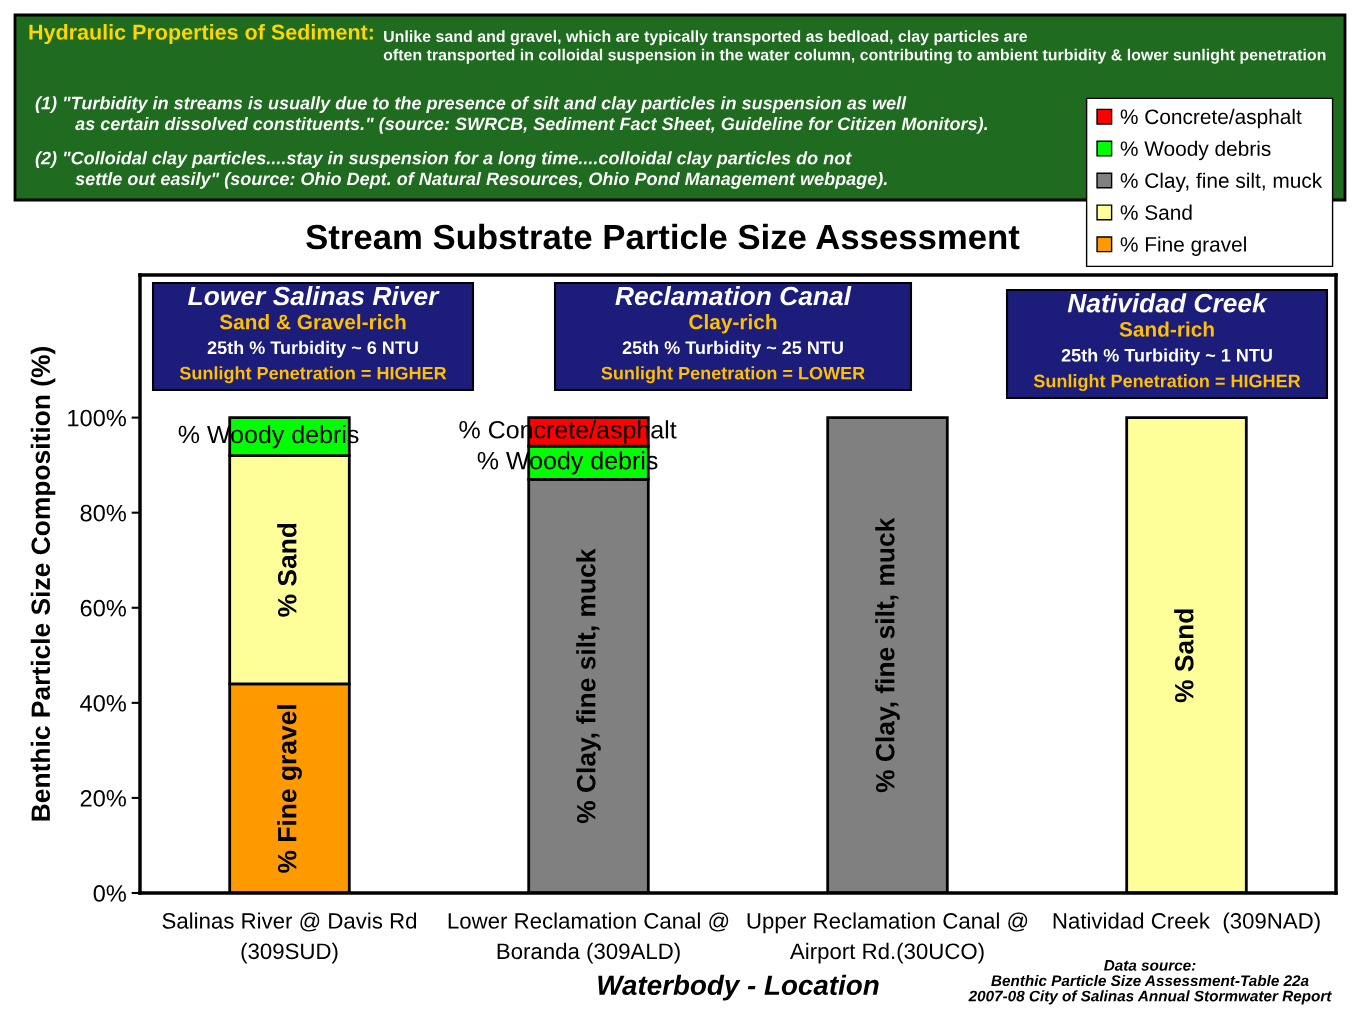 The height and width of the screenshot is (1011, 1352). What do you see at coordinates (103, 608) in the screenshot?
I see `y-tick-label: 60%` at bounding box center [103, 608].